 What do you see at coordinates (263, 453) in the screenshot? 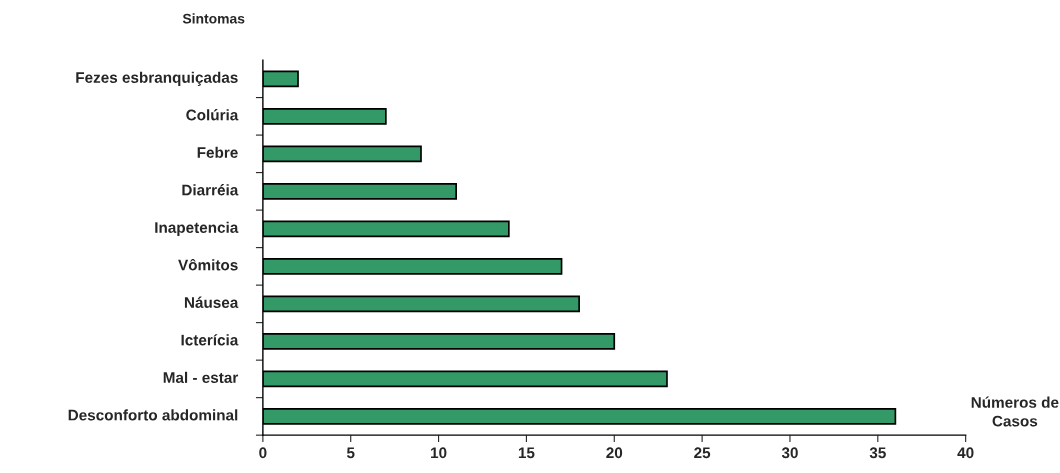
I see `x-tick-label: 0` at bounding box center [263, 453].